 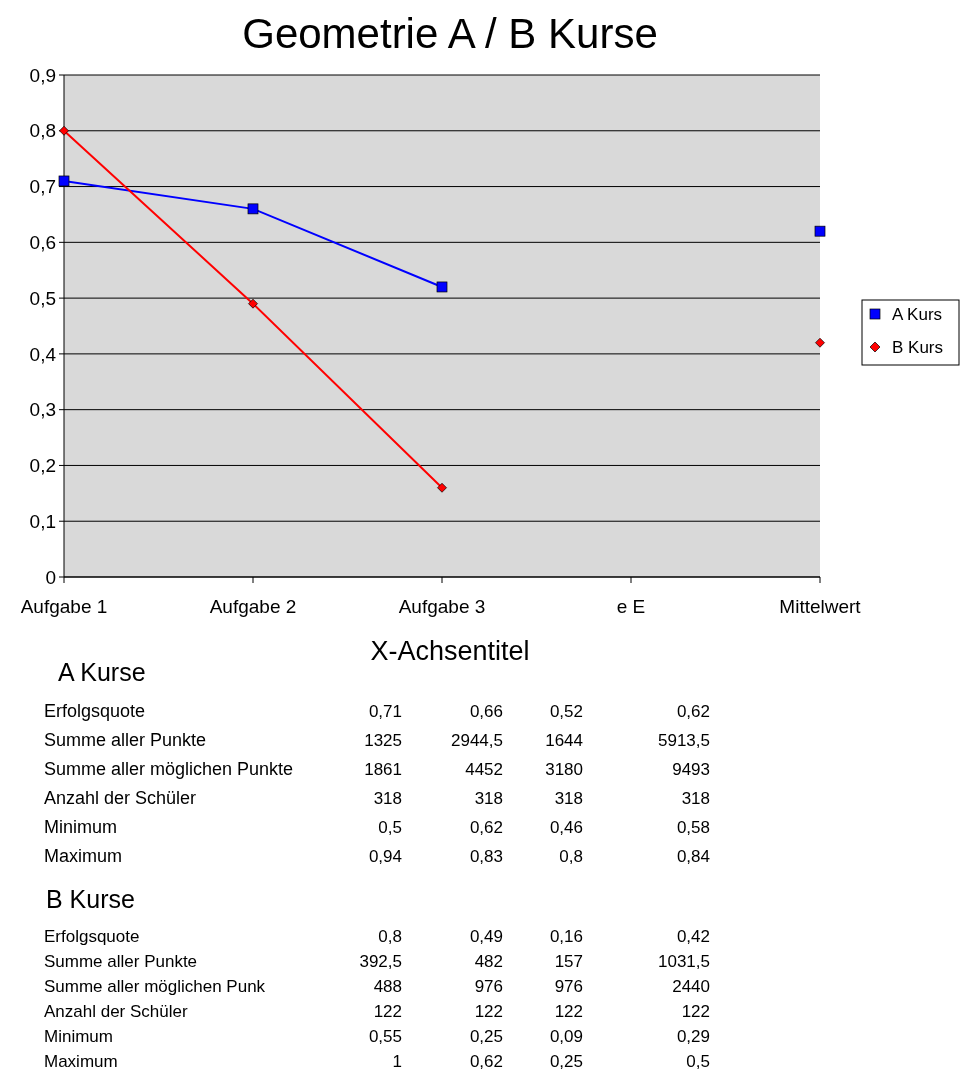 I want to click on text: Summe aller möglichen Punkte 1861 4452 3180 9493, so click(x=377, y=769).